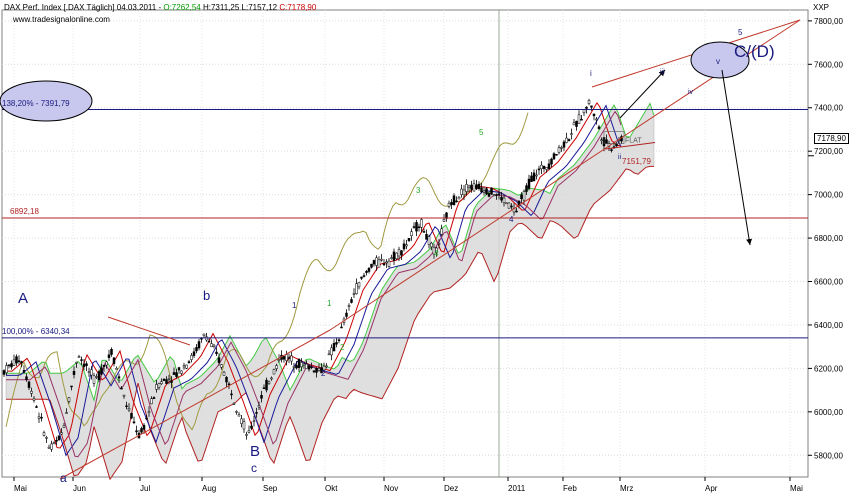 The height and width of the screenshot is (503, 850). What do you see at coordinates (626, 488) in the screenshot?
I see `x-tick-label: Mrz` at bounding box center [626, 488].